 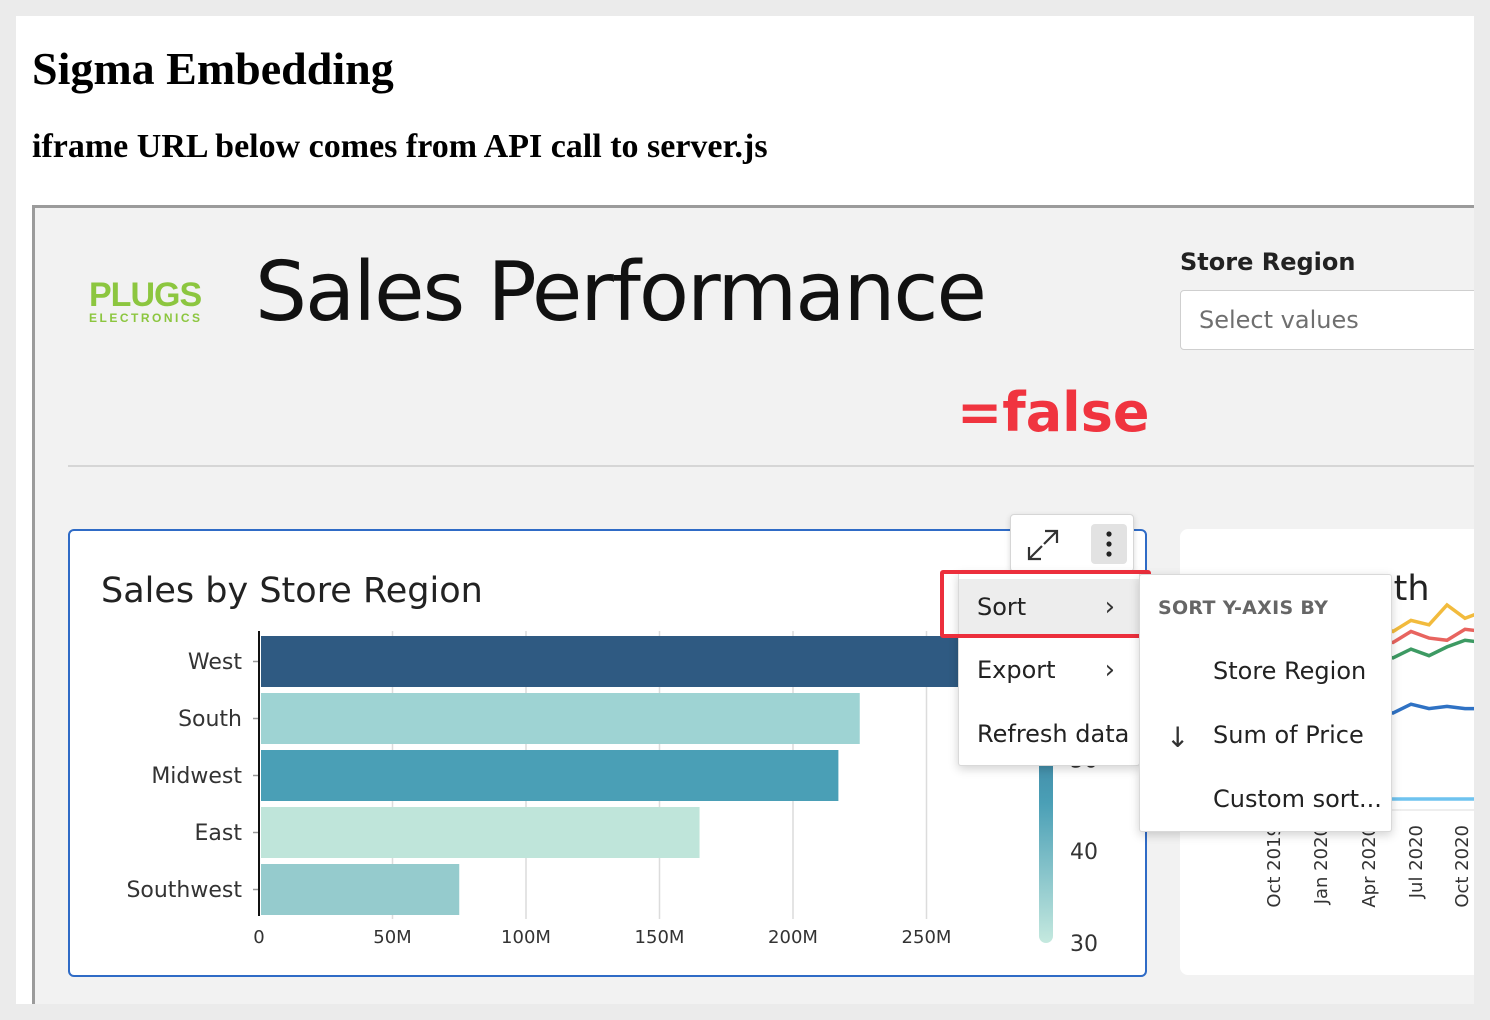 What do you see at coordinates (793, 937) in the screenshot?
I see `x-tick-label: 200M` at bounding box center [793, 937].